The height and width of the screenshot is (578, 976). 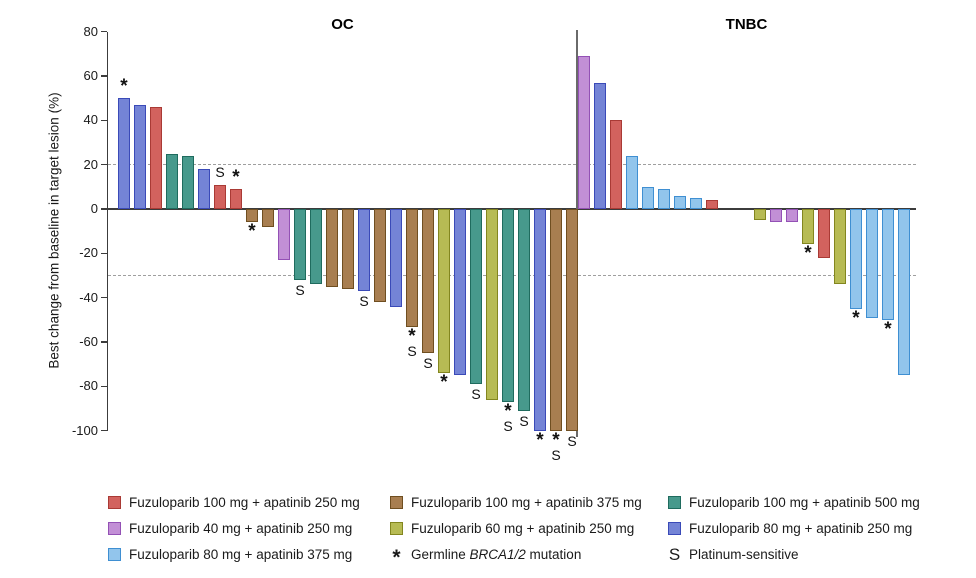 I want to click on platinum-marker-symbol: S, so click(x=674, y=554).